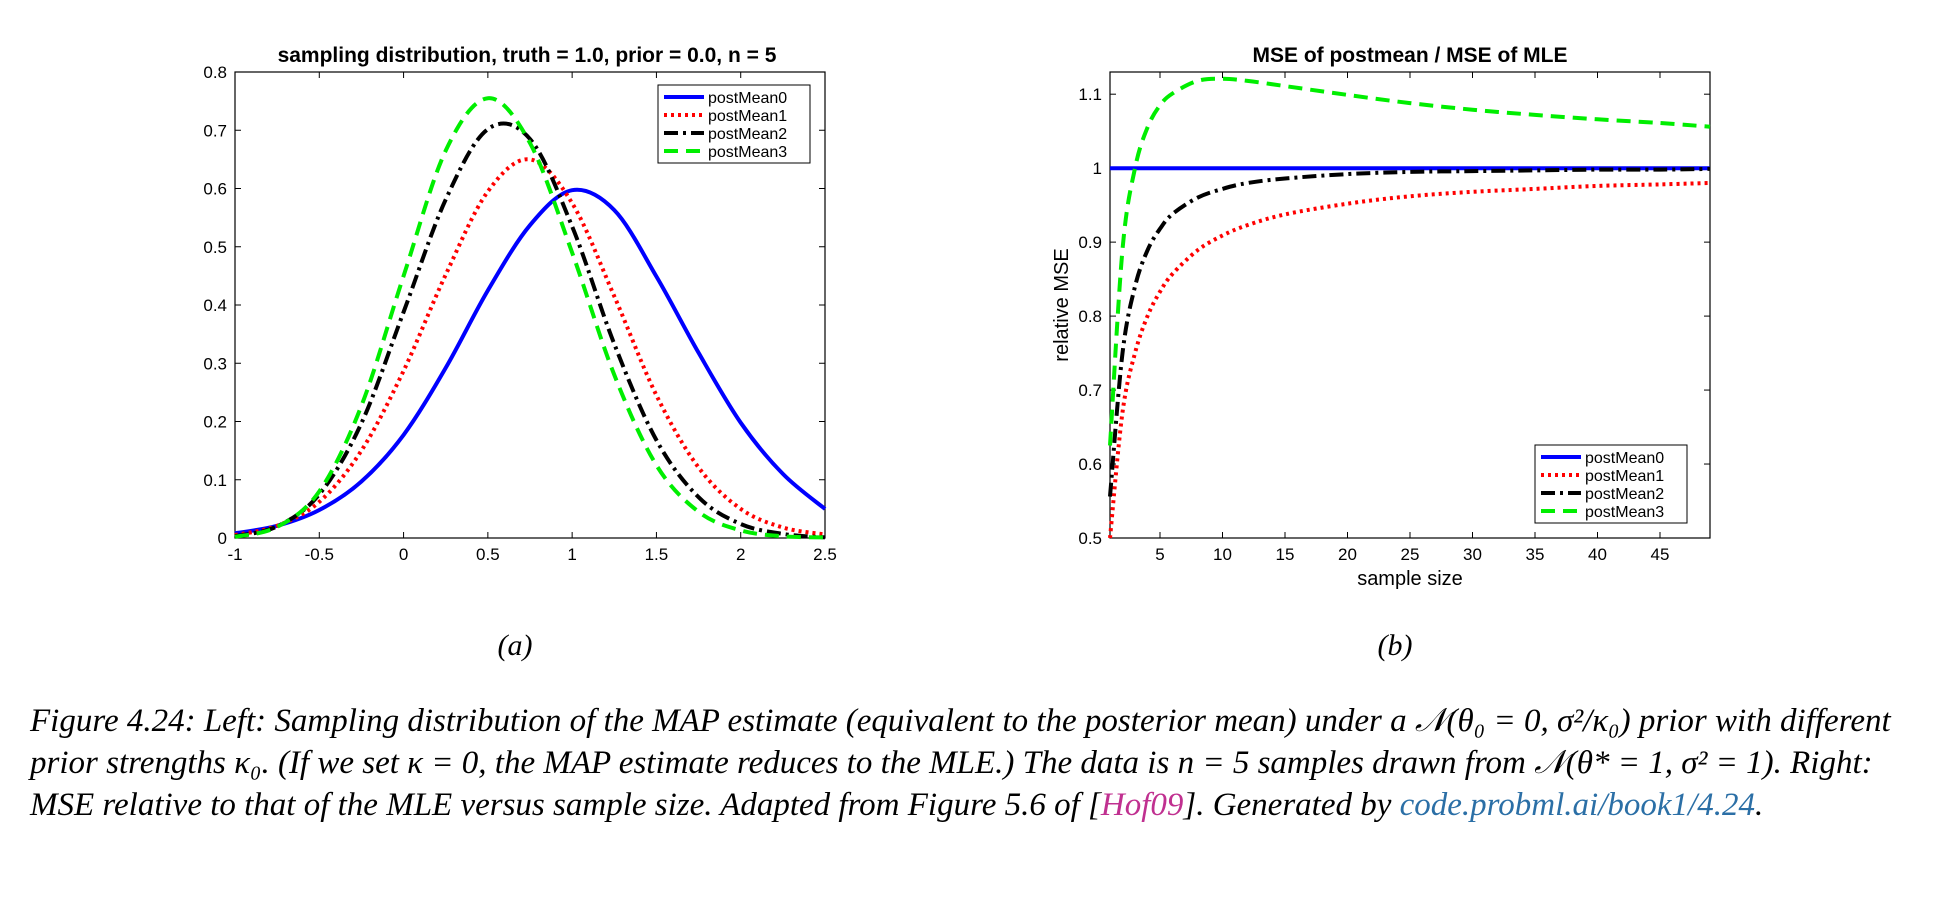 The height and width of the screenshot is (914, 1938). I want to click on caption-text-2: ]. Generated by, so click(1291, 805).